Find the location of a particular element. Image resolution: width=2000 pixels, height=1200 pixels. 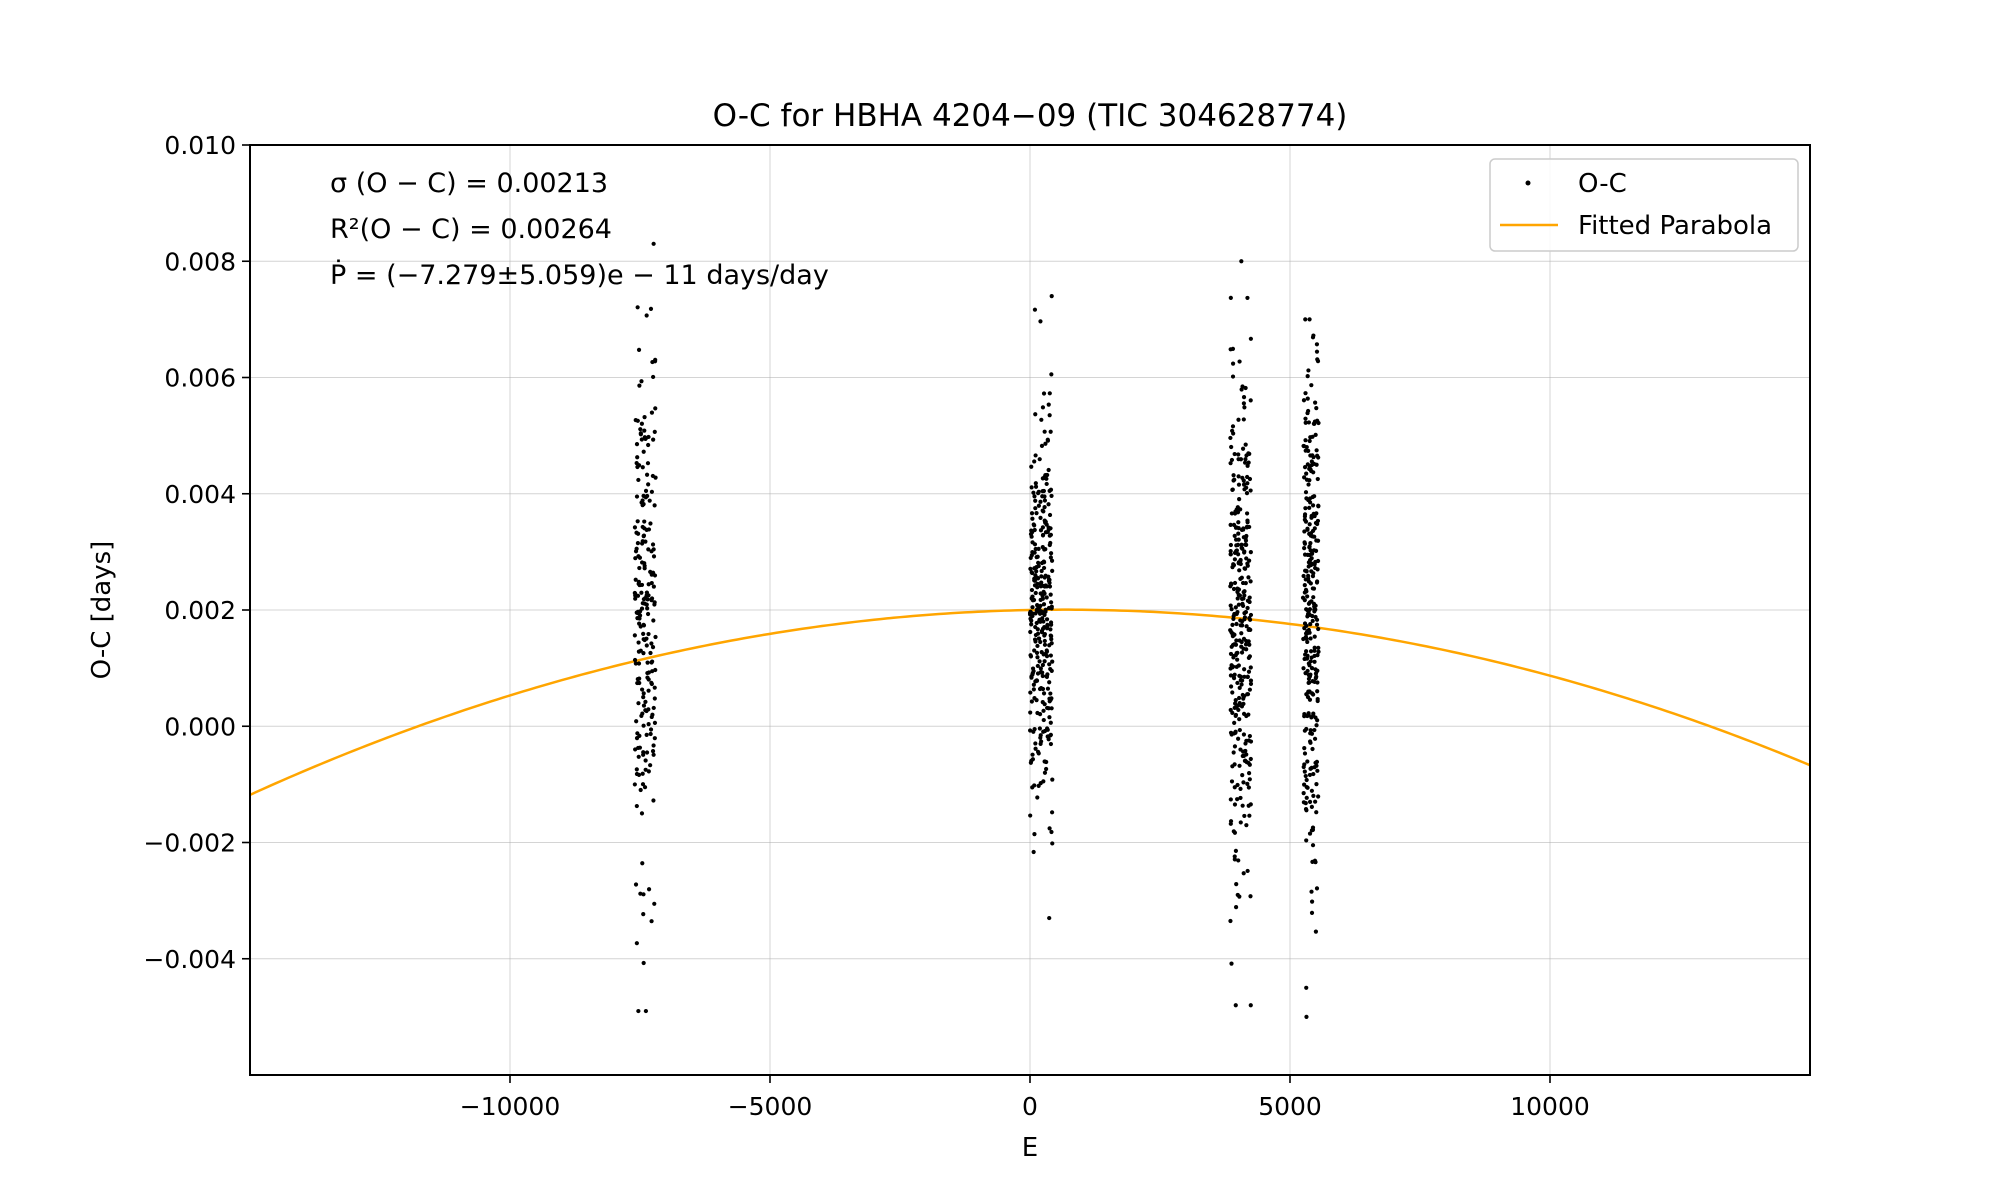

x-axis-title: E is located at coordinates (1030, 1148).